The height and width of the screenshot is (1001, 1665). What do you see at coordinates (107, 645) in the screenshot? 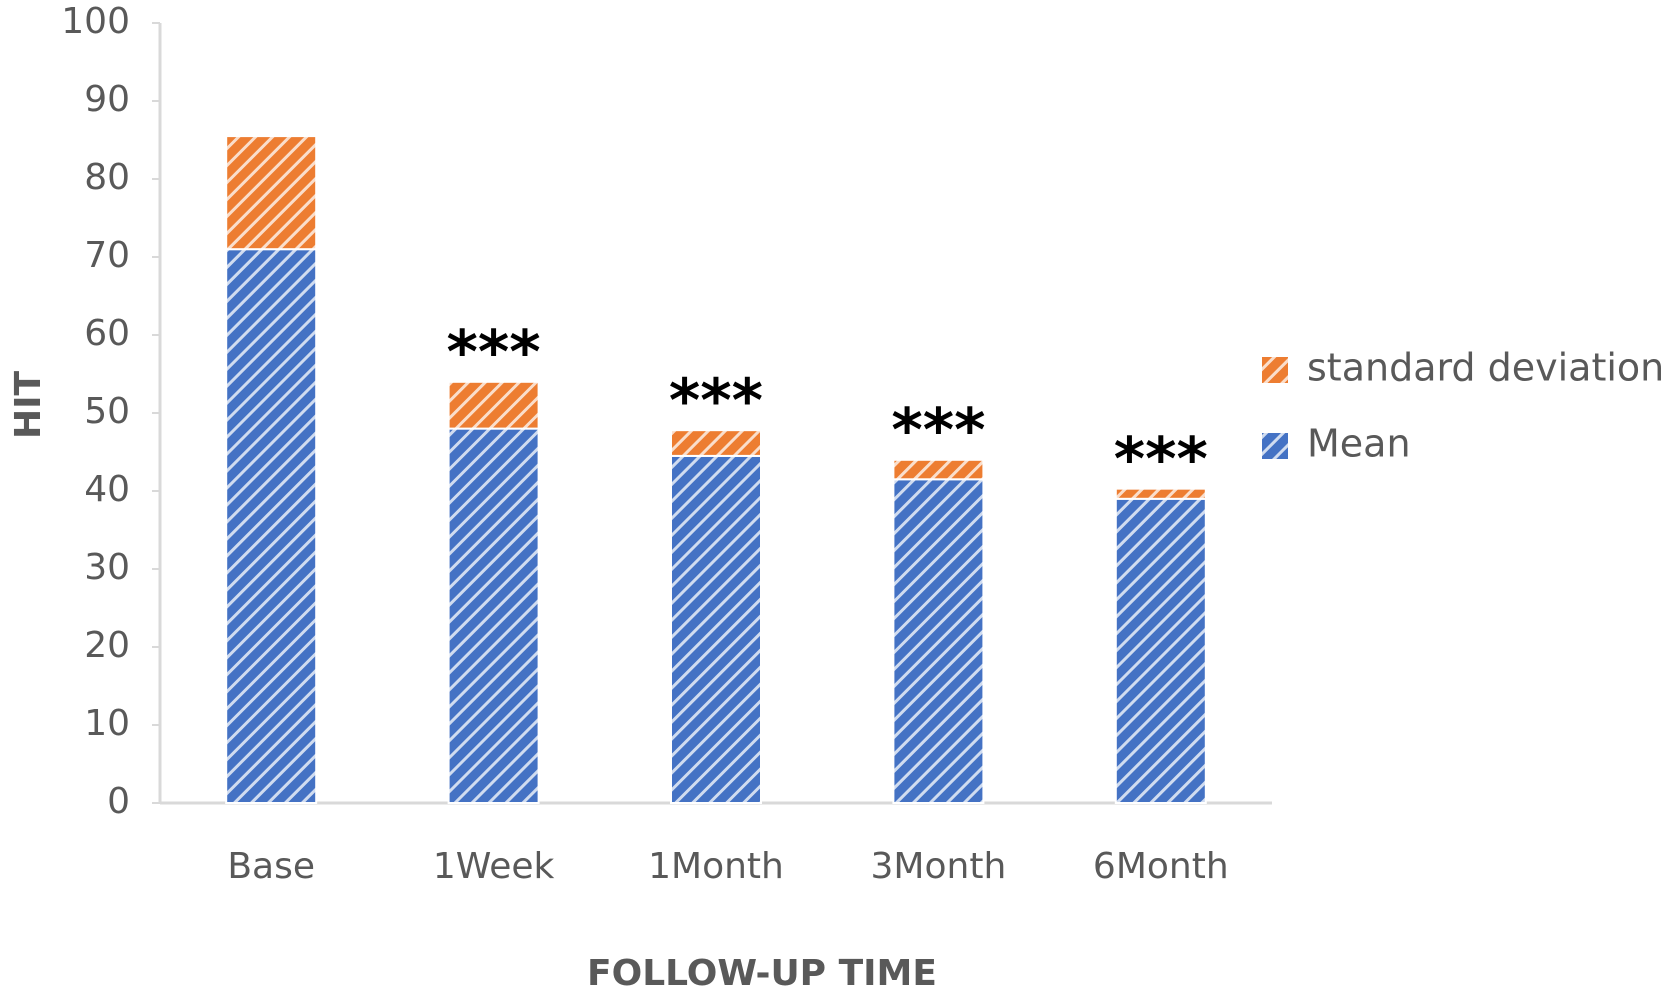
I see `y-tick-label: 20` at bounding box center [107, 645].